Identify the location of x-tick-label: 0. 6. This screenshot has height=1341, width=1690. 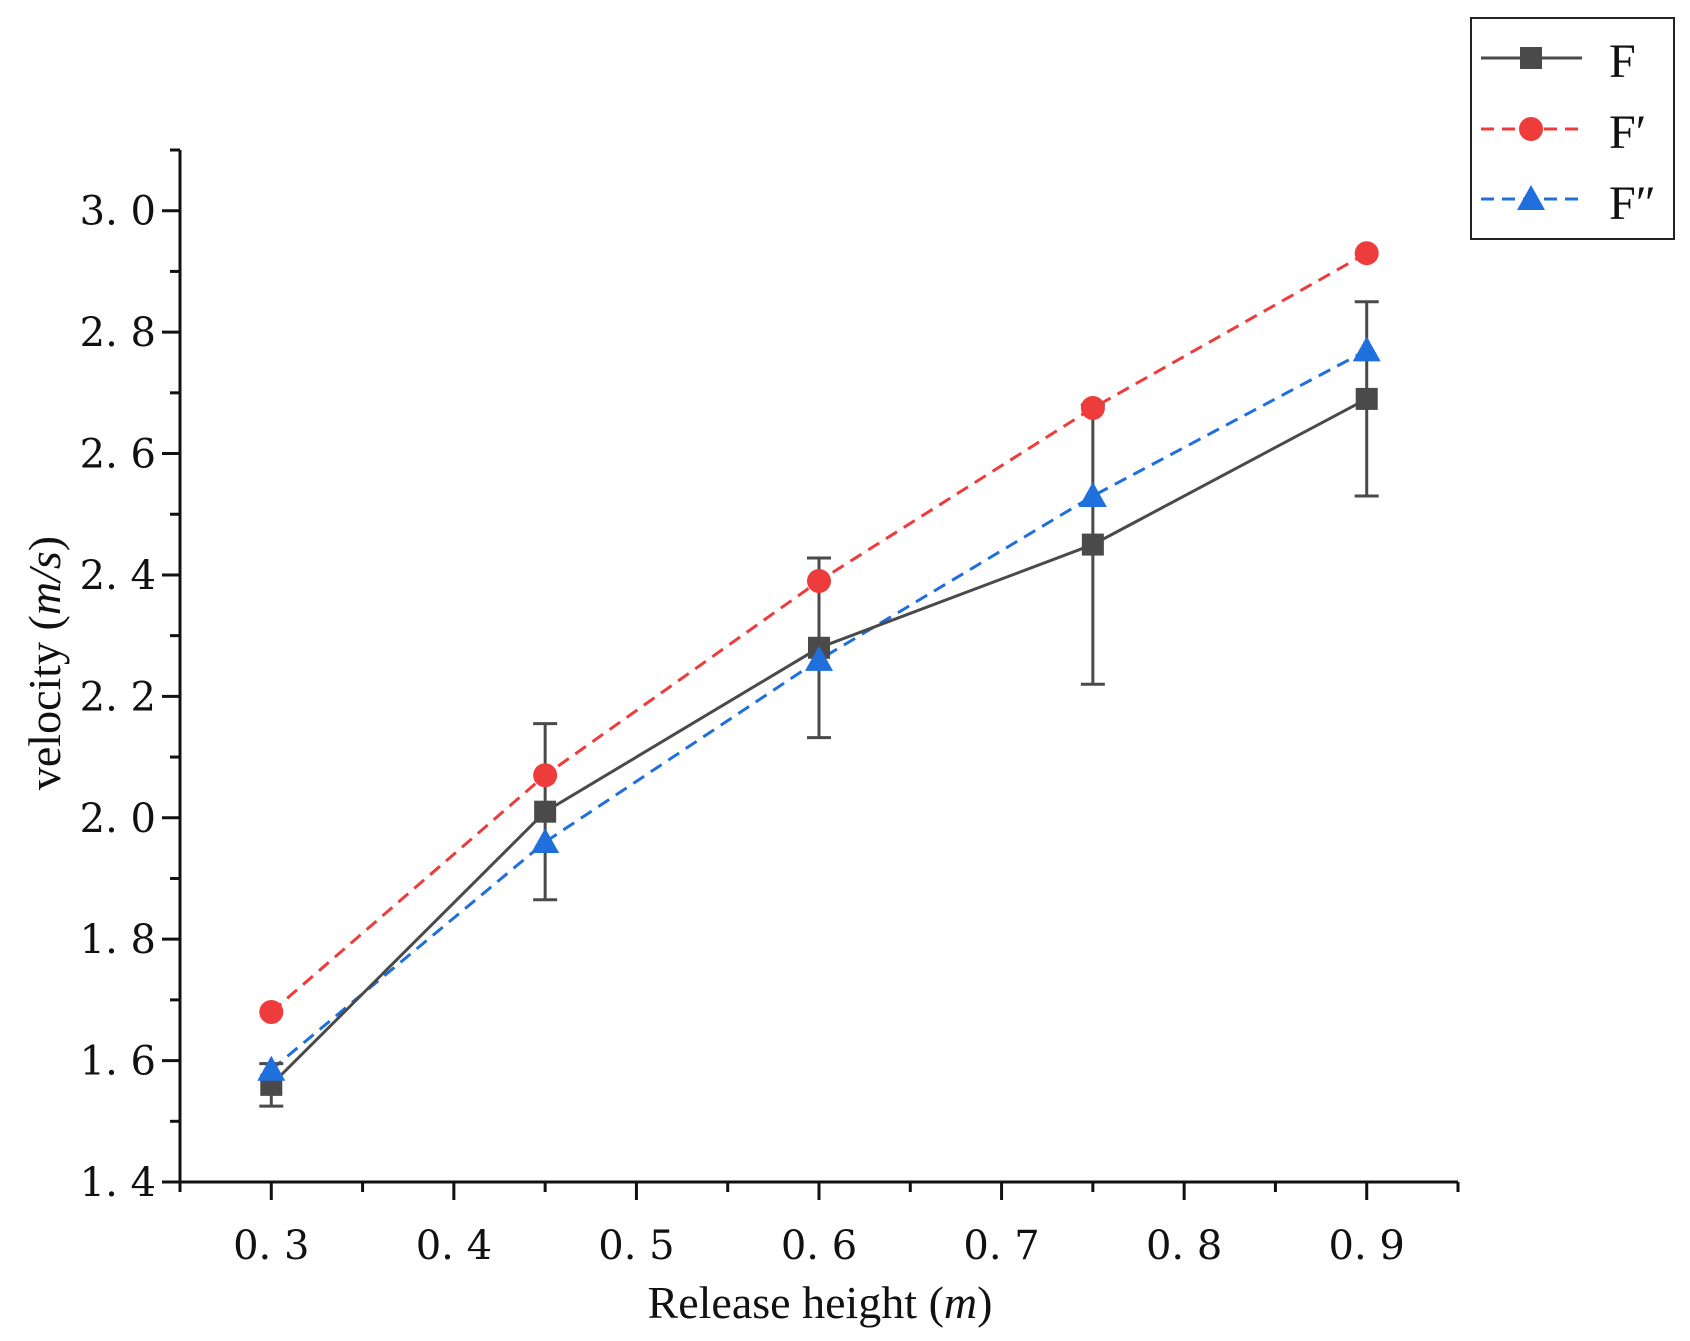
(819, 1246).